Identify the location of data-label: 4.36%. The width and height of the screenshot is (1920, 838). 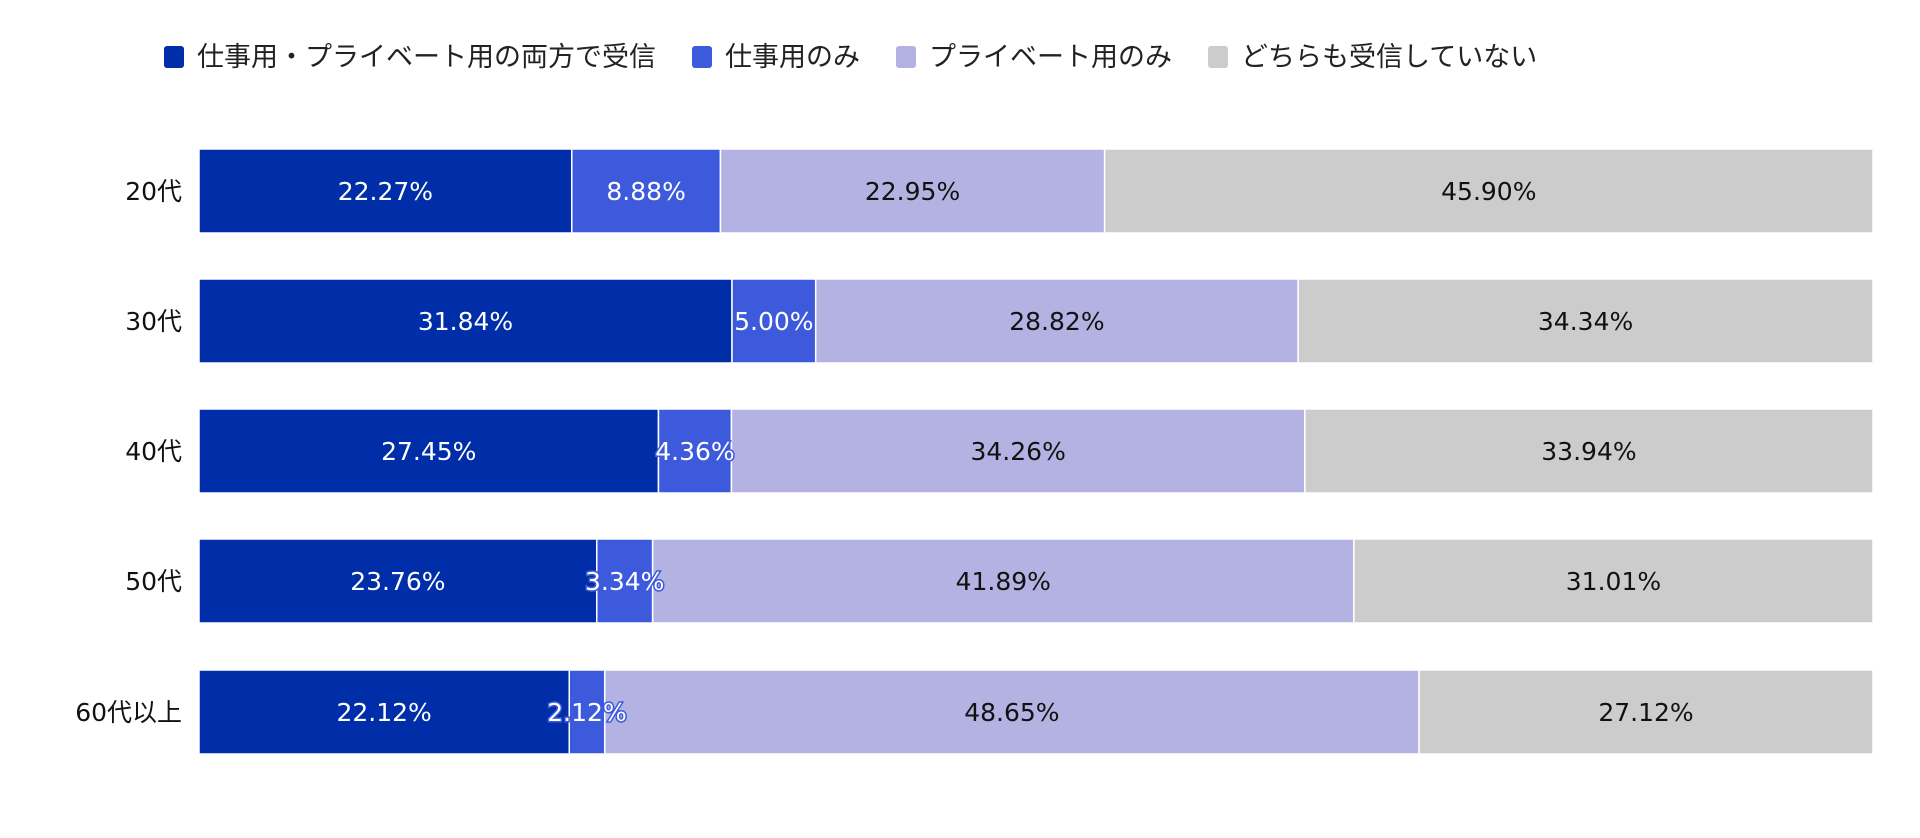
(694, 451).